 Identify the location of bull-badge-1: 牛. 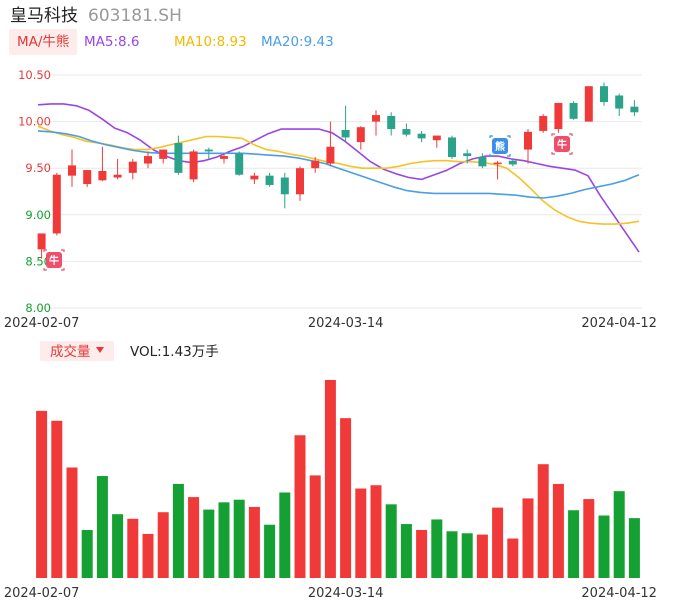
(54, 260).